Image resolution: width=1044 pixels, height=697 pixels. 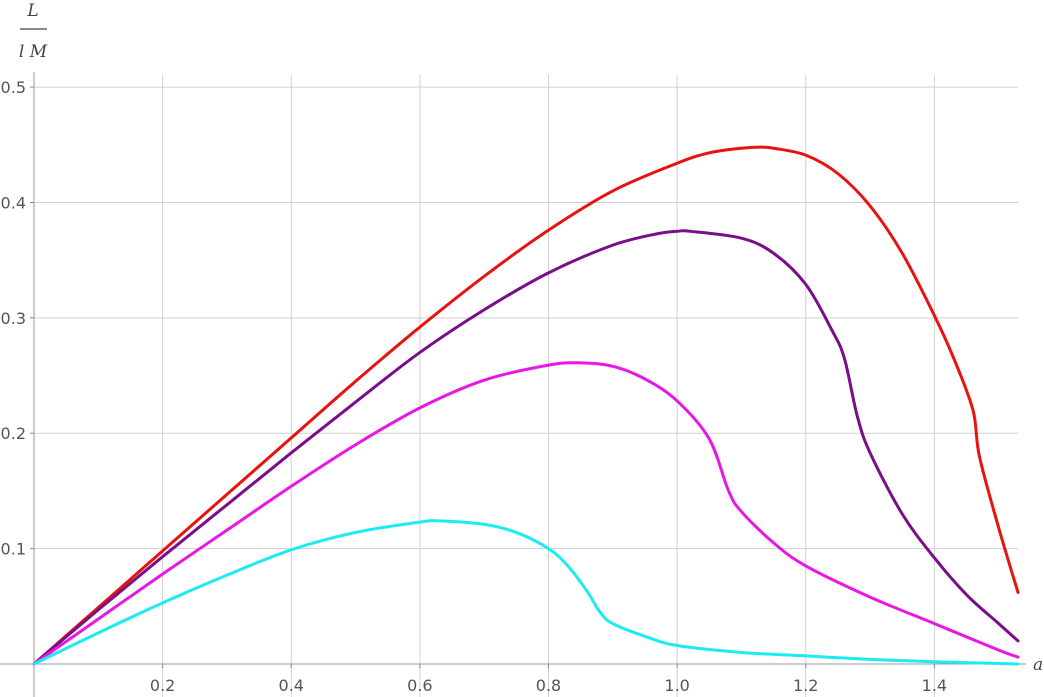 What do you see at coordinates (676, 685) in the screenshot?
I see `x-tick-label: 1.0` at bounding box center [676, 685].